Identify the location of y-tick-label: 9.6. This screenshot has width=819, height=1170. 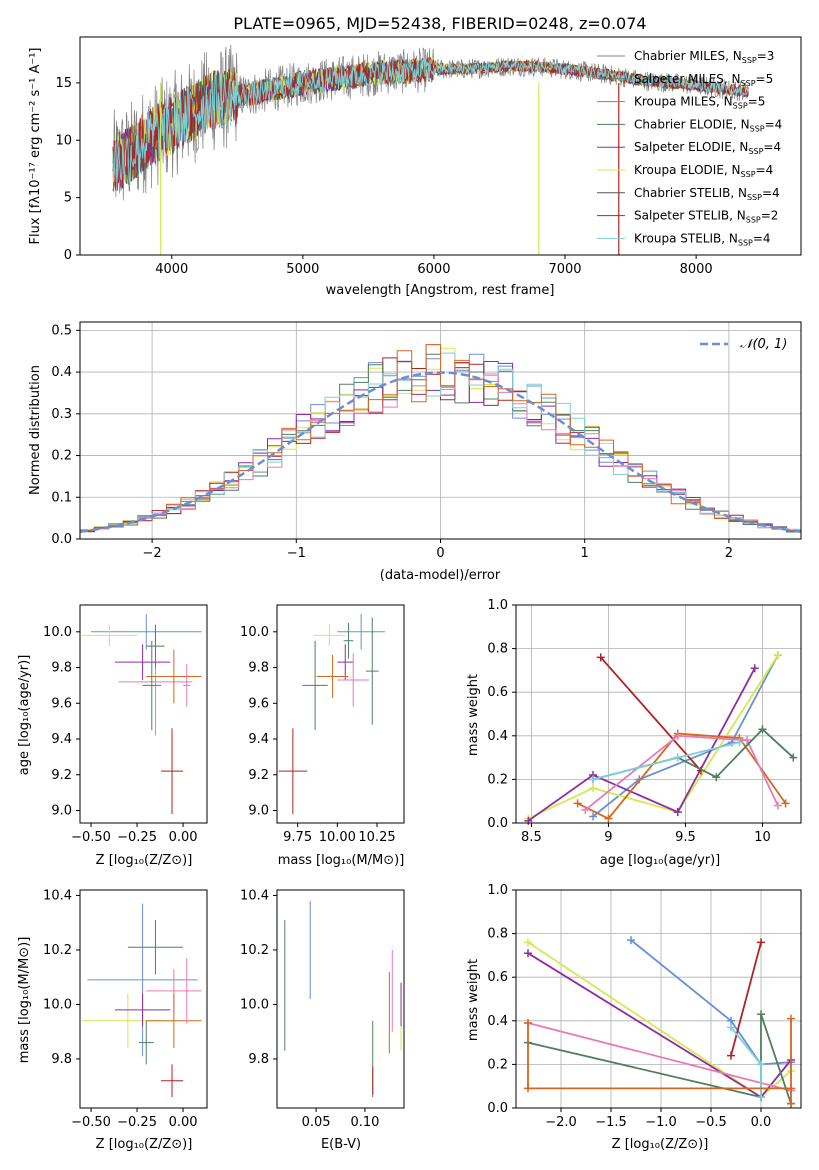
(258, 703).